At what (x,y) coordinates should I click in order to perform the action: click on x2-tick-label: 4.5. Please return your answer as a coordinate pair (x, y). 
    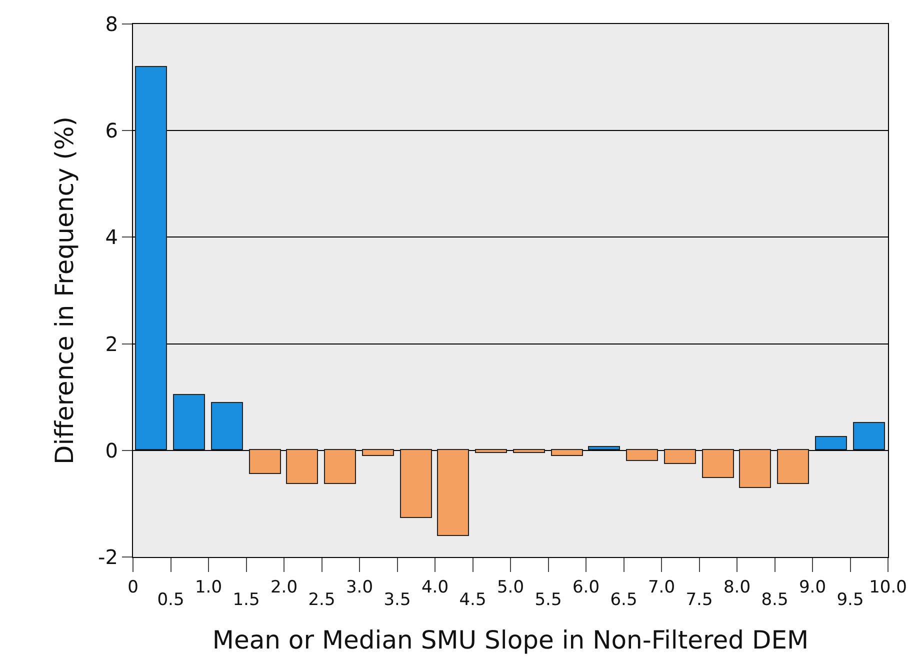
    Looking at the image, I should click on (472, 600).